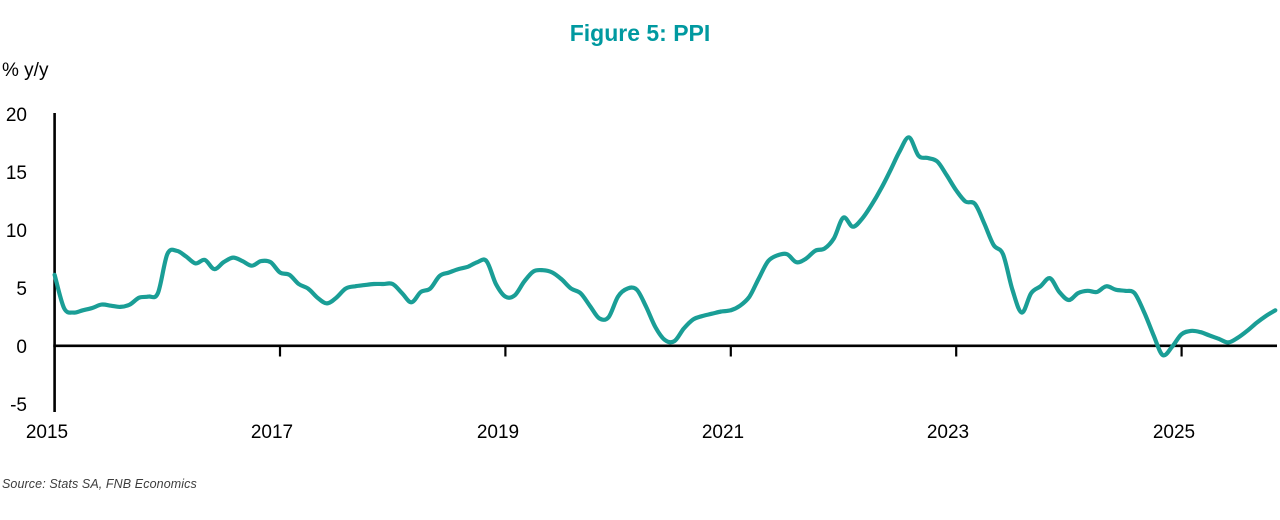 The width and height of the screenshot is (1280, 520). I want to click on x-axis-year-label: 2021, so click(723, 432).